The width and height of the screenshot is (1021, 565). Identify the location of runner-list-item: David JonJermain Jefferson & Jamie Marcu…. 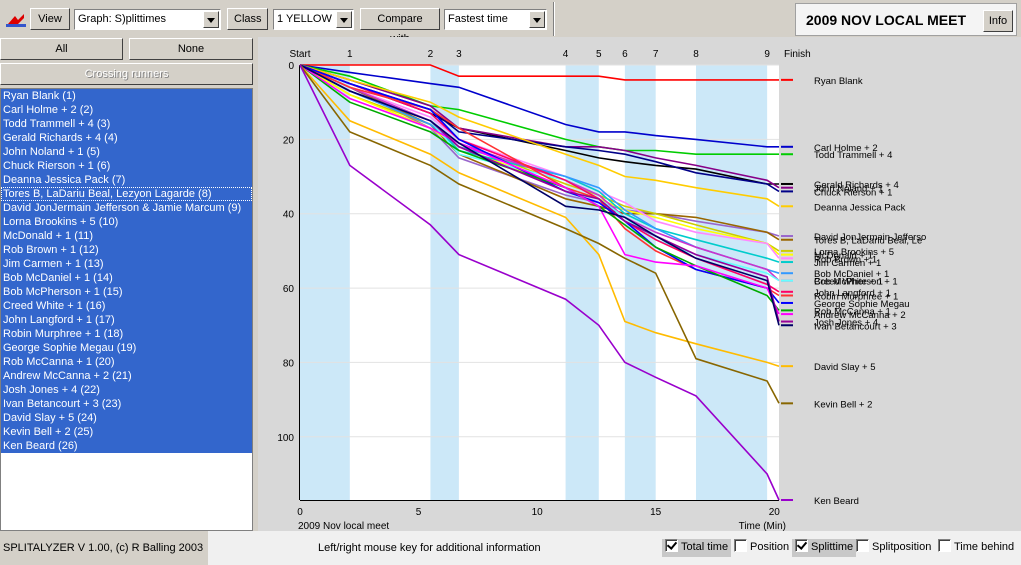
(126, 208).